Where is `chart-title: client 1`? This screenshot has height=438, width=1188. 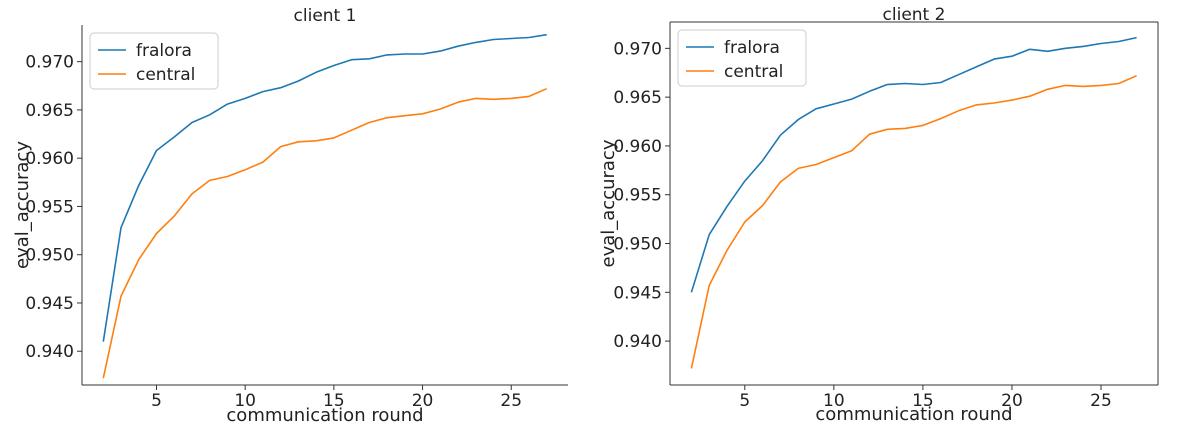 chart-title: client 1 is located at coordinates (325, 16).